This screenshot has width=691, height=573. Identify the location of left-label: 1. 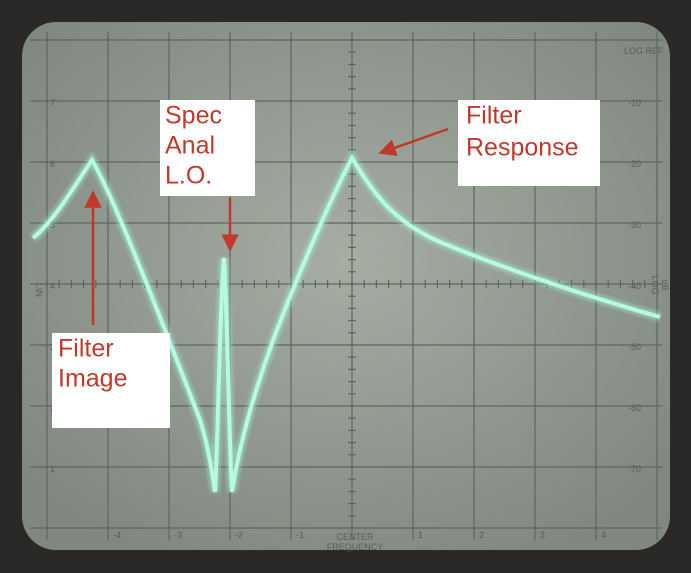
(52, 469).